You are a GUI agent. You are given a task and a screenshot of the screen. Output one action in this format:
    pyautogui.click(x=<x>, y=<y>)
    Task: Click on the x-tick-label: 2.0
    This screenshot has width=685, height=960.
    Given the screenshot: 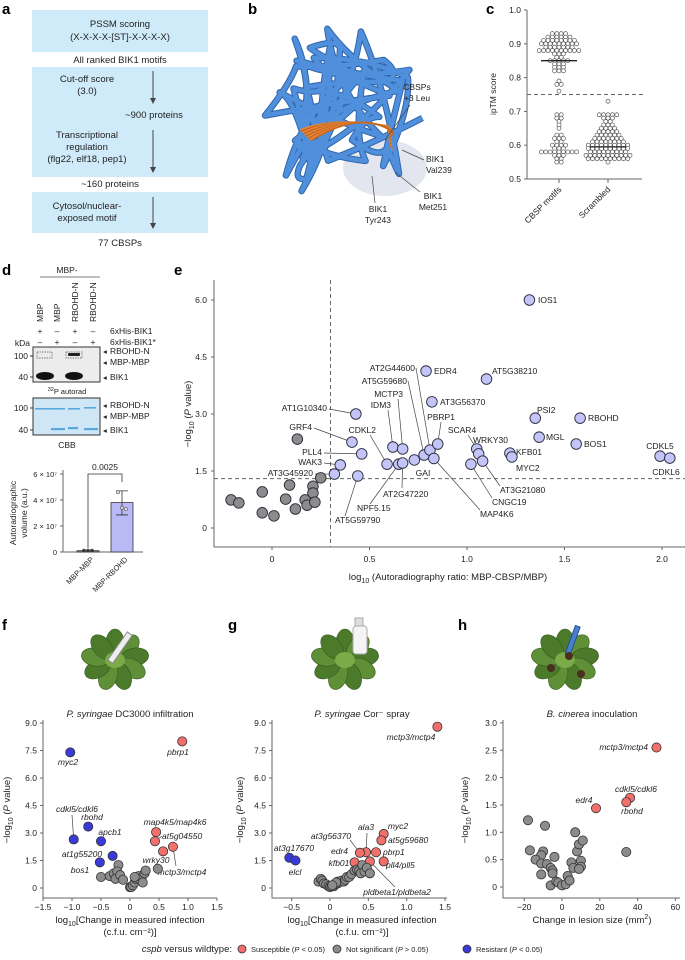 What is the action you would take?
    pyautogui.click(x=662, y=559)
    